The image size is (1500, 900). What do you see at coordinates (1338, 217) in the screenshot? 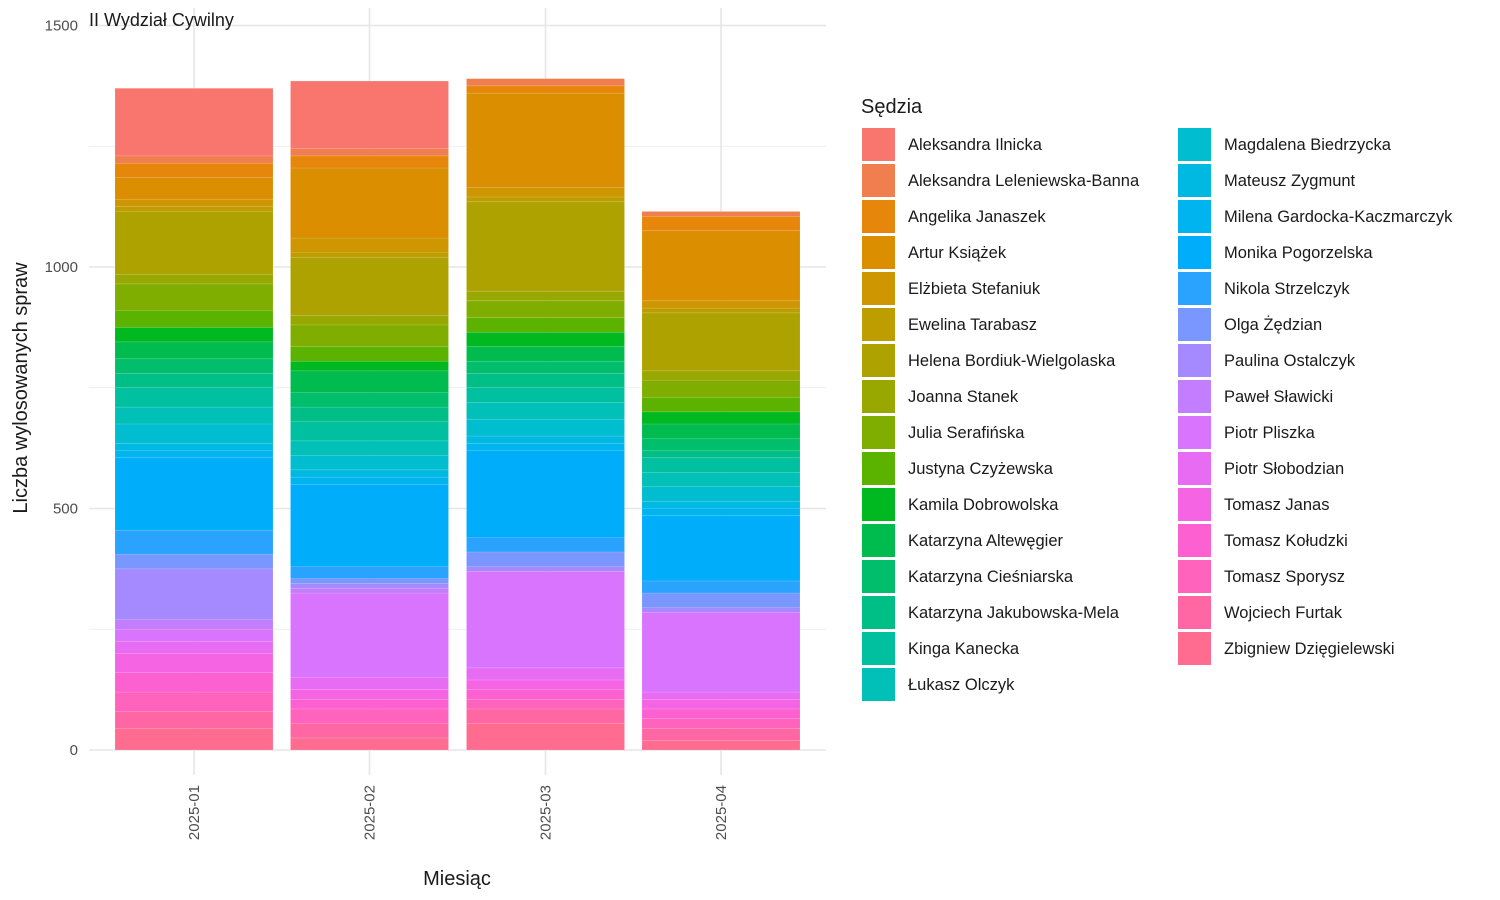
I see `legend-label: Milena Gardocka-Kaczmarczyk` at bounding box center [1338, 217].